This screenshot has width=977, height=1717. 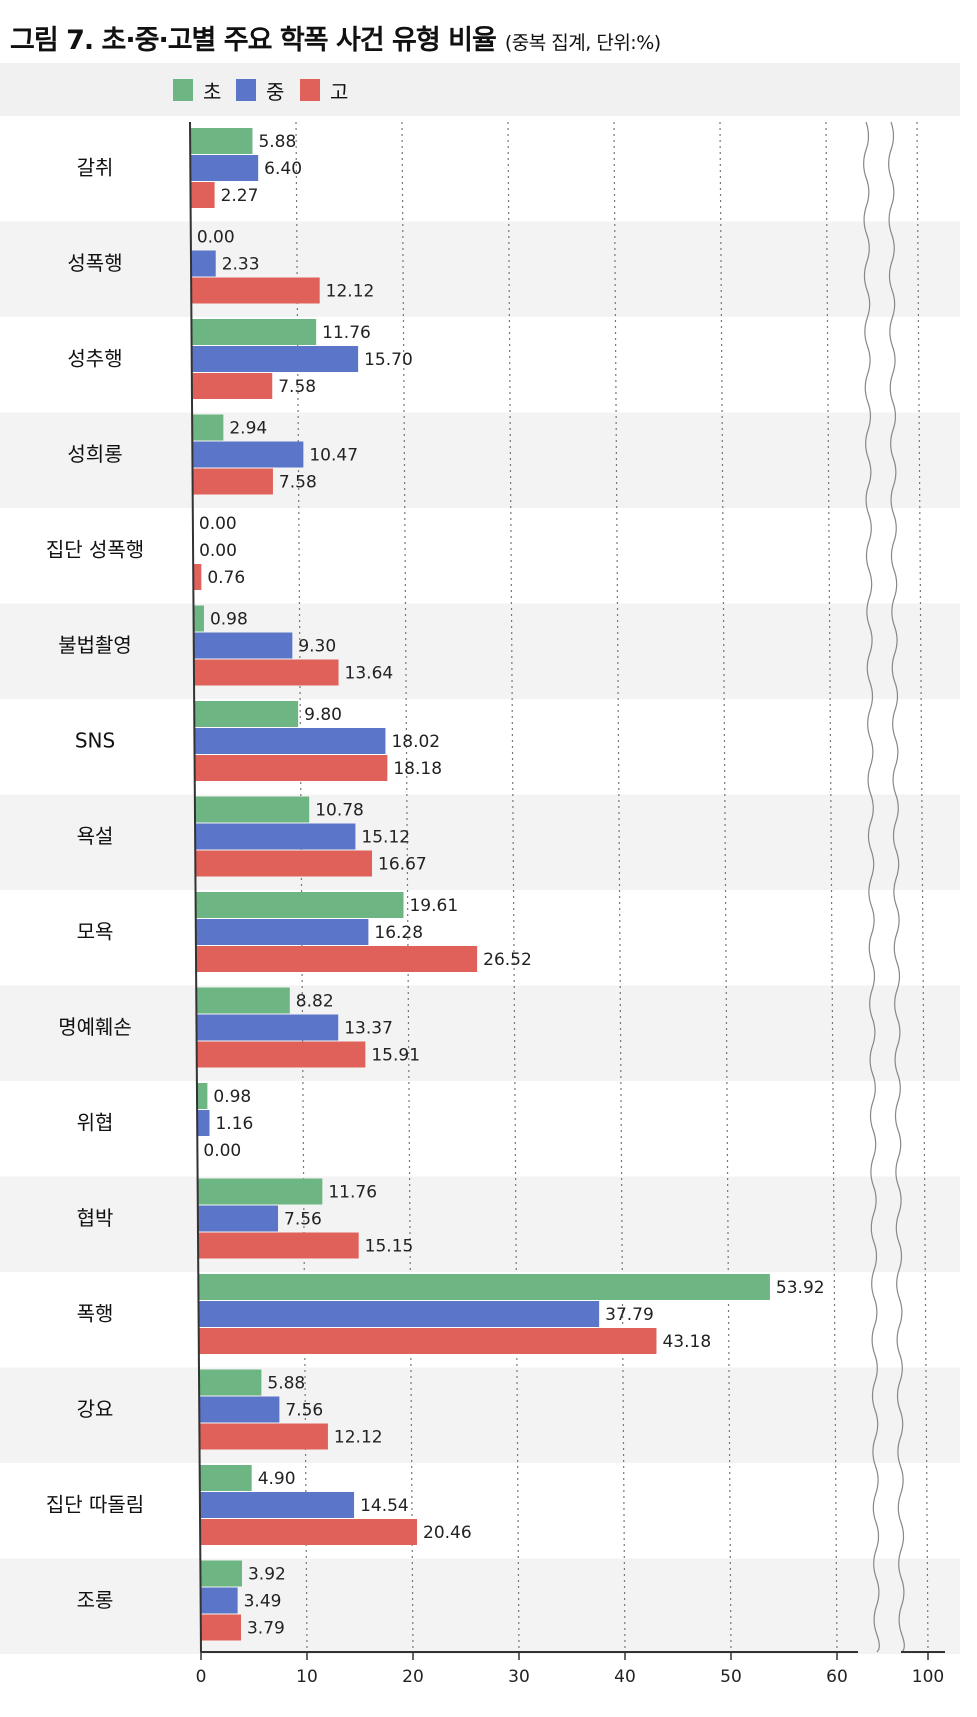 What do you see at coordinates (800, 1288) in the screenshot?
I see `value-label-elementary: 53.92` at bounding box center [800, 1288].